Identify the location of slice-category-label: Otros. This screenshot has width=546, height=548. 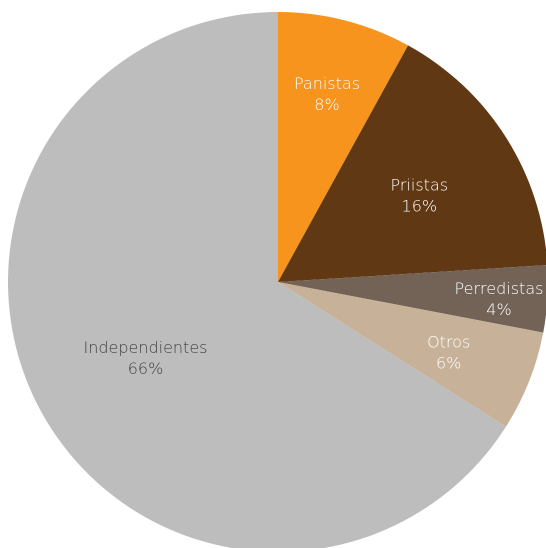
(448, 342).